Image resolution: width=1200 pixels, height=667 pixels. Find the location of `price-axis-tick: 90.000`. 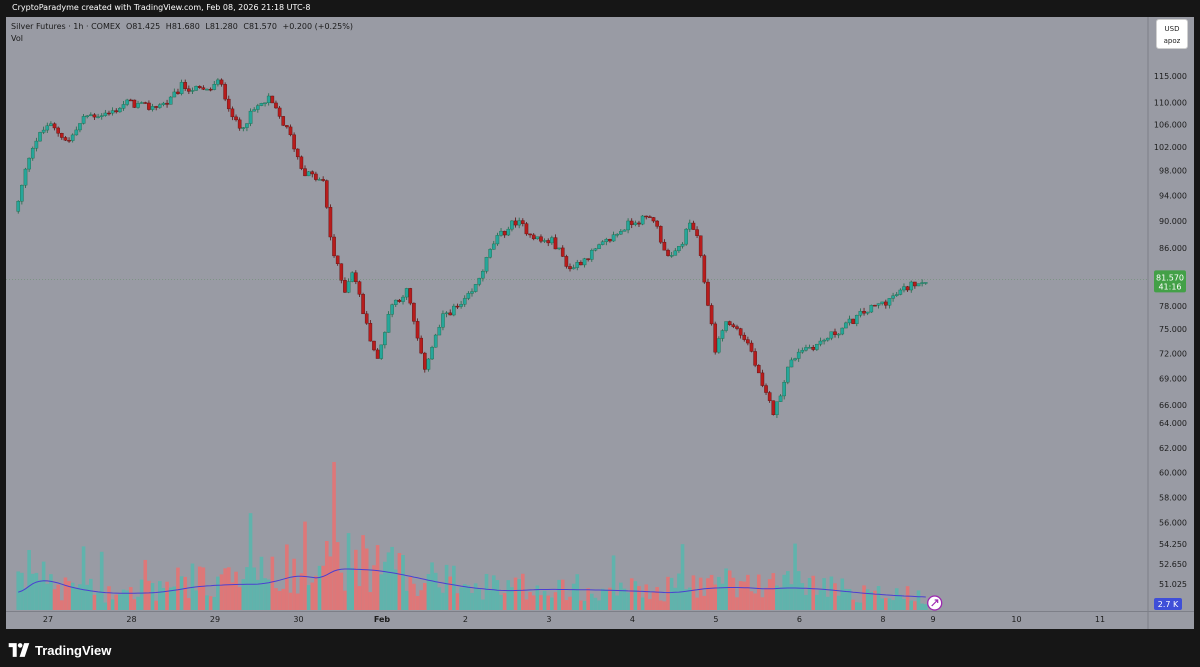

price-axis-tick: 90.000 is located at coordinates (1173, 221).